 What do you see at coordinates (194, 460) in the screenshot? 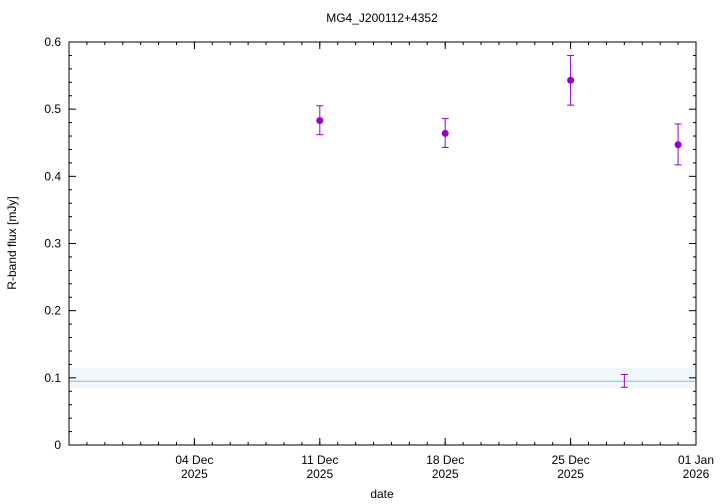
I see `x-tick-label: 04 Dec` at bounding box center [194, 460].